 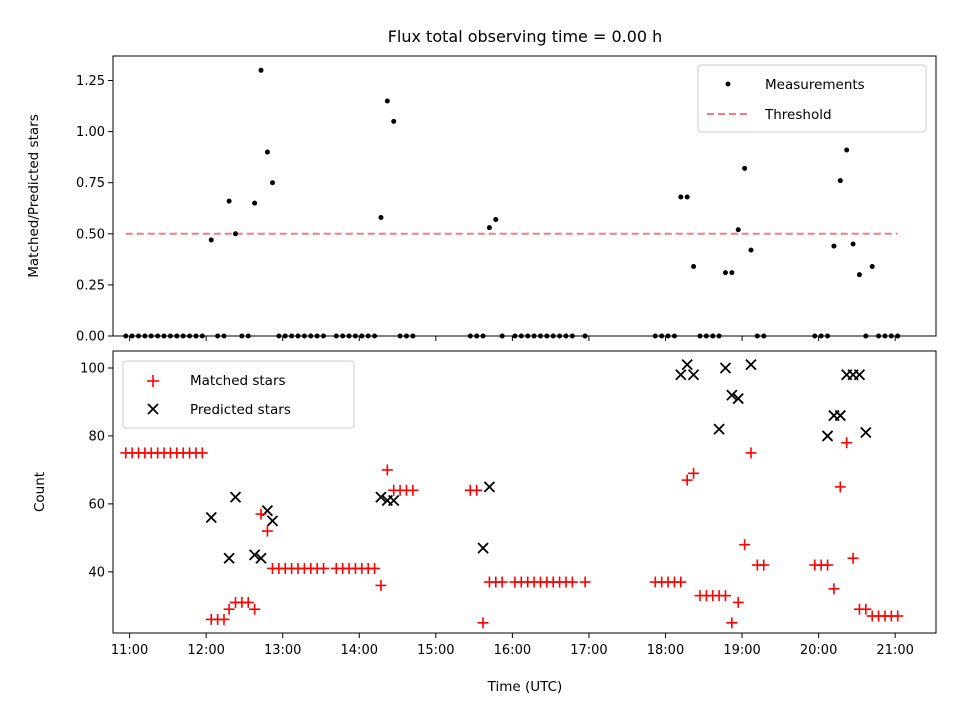 What do you see at coordinates (798, 115) in the screenshot?
I see `legend-threshold-label: Threshold` at bounding box center [798, 115].